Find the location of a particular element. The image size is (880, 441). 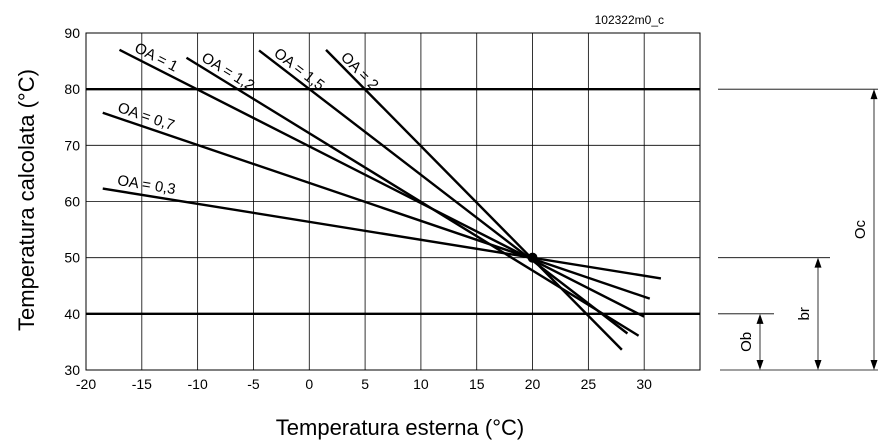

x-tick-label: 25 is located at coordinates (589, 384).